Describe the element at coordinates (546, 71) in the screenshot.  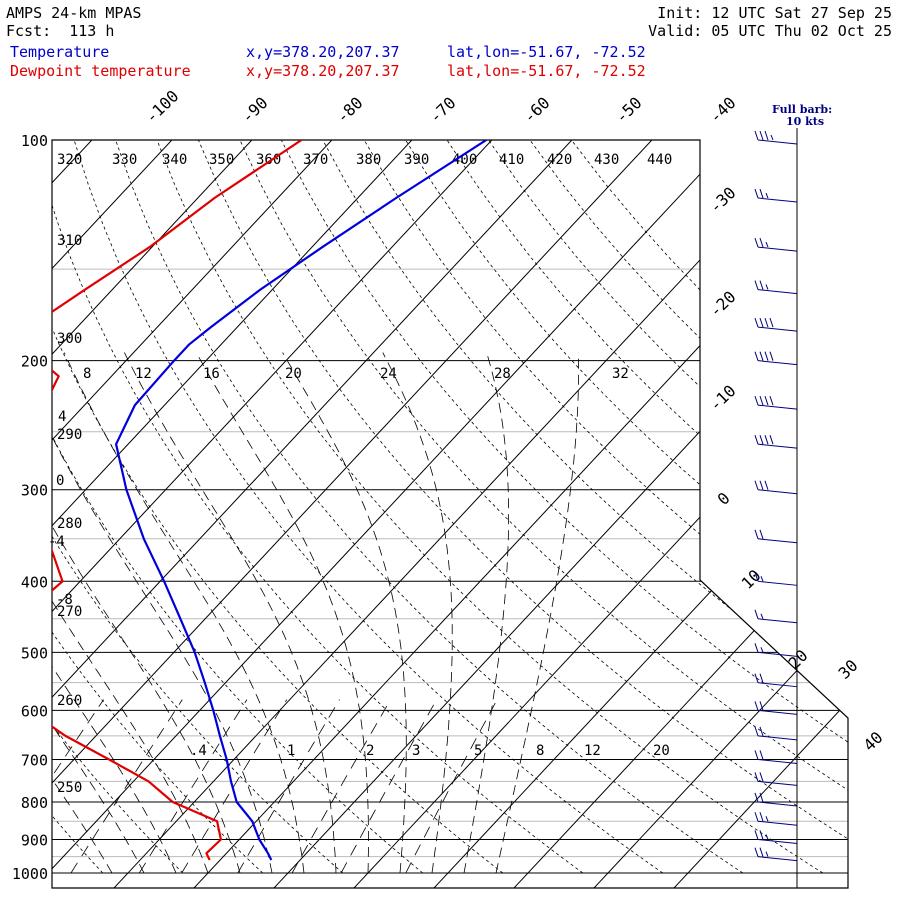
I see `dewpoint-latlon: lat,lon=-51.67, -72.52` at that location.